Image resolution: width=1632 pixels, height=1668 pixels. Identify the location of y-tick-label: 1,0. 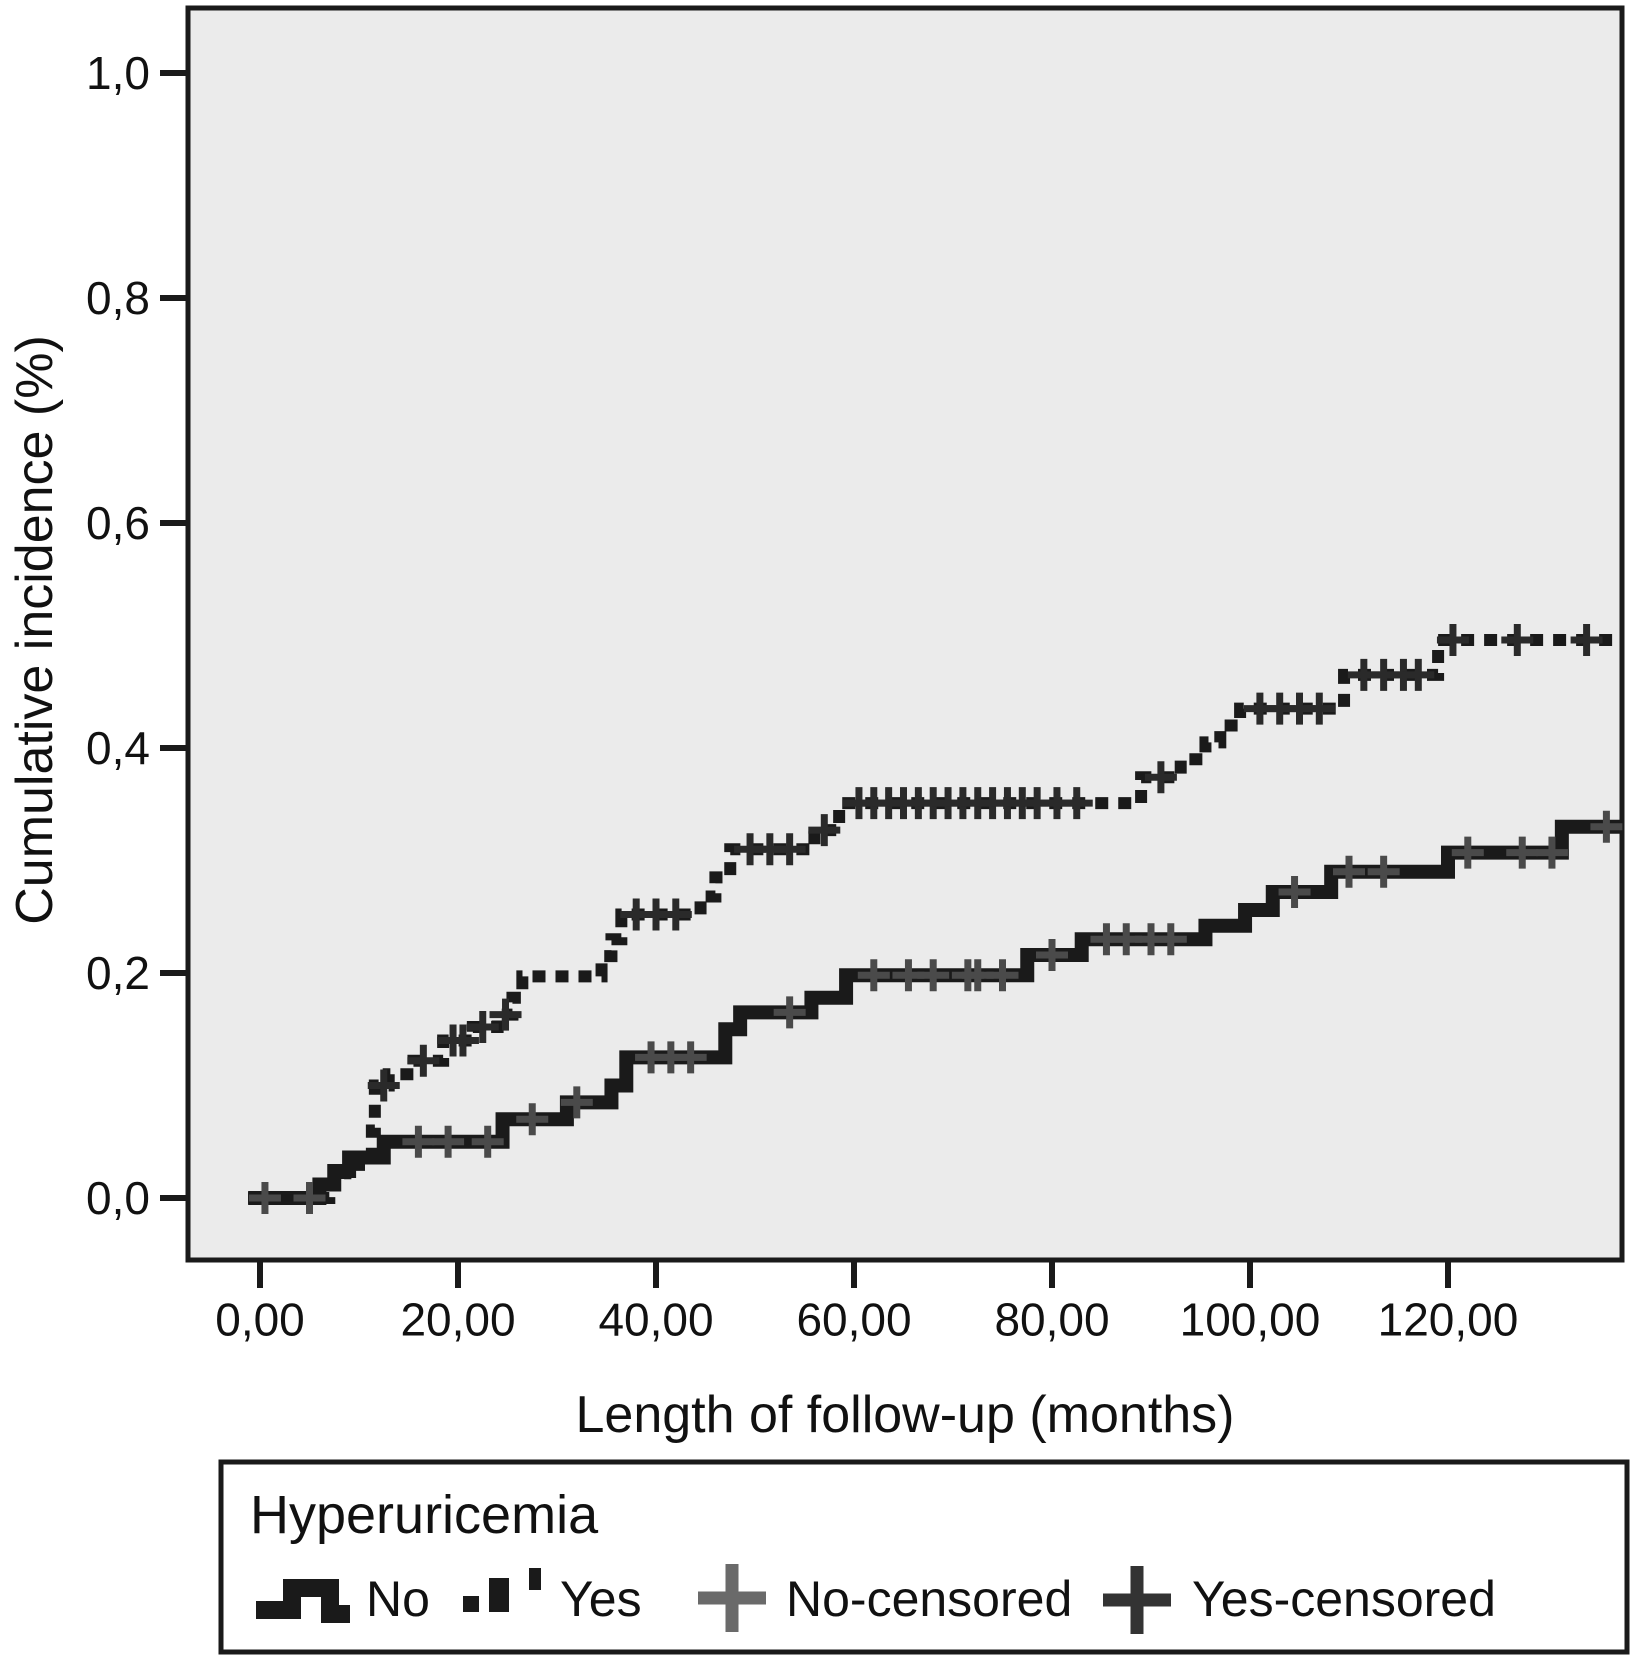
(118, 73).